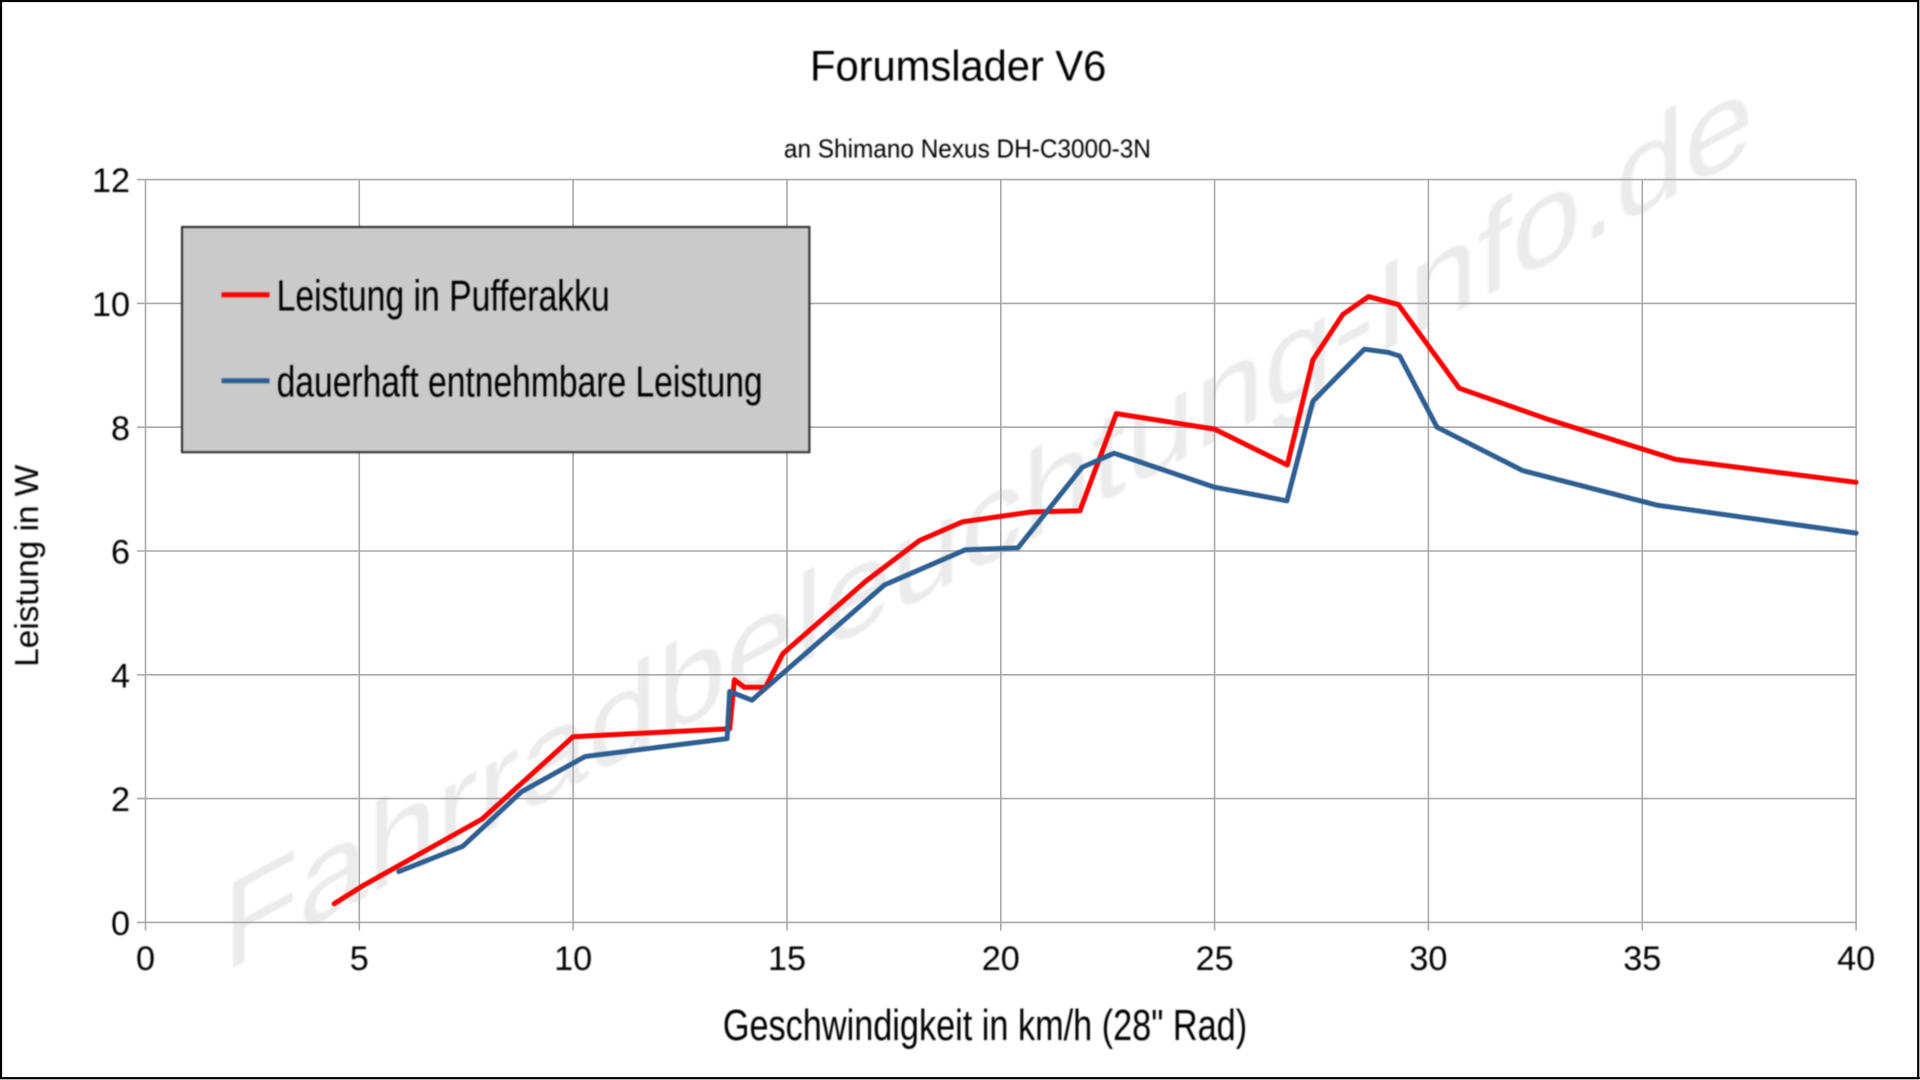 Image resolution: width=1920 pixels, height=1080 pixels. I want to click on svg-text: 25, so click(1215, 959).